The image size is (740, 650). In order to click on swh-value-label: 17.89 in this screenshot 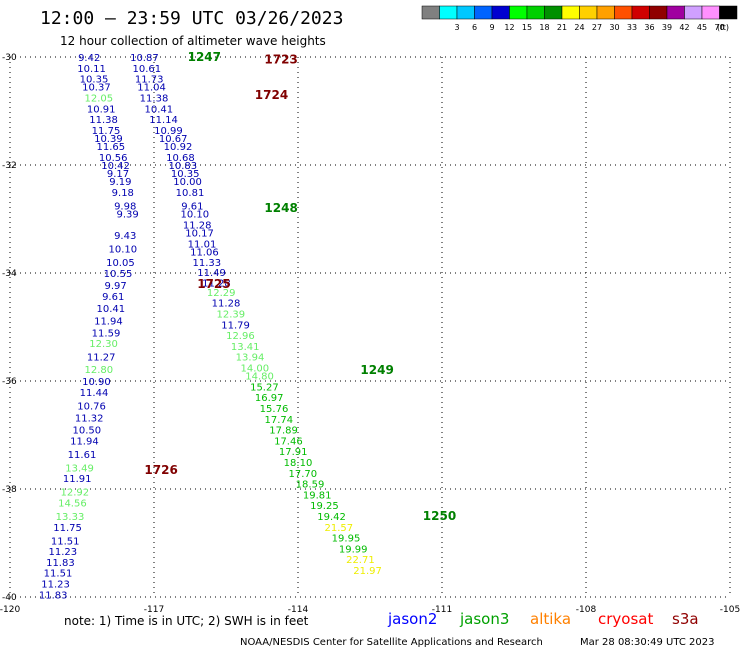, I will do `click(283, 431)`.